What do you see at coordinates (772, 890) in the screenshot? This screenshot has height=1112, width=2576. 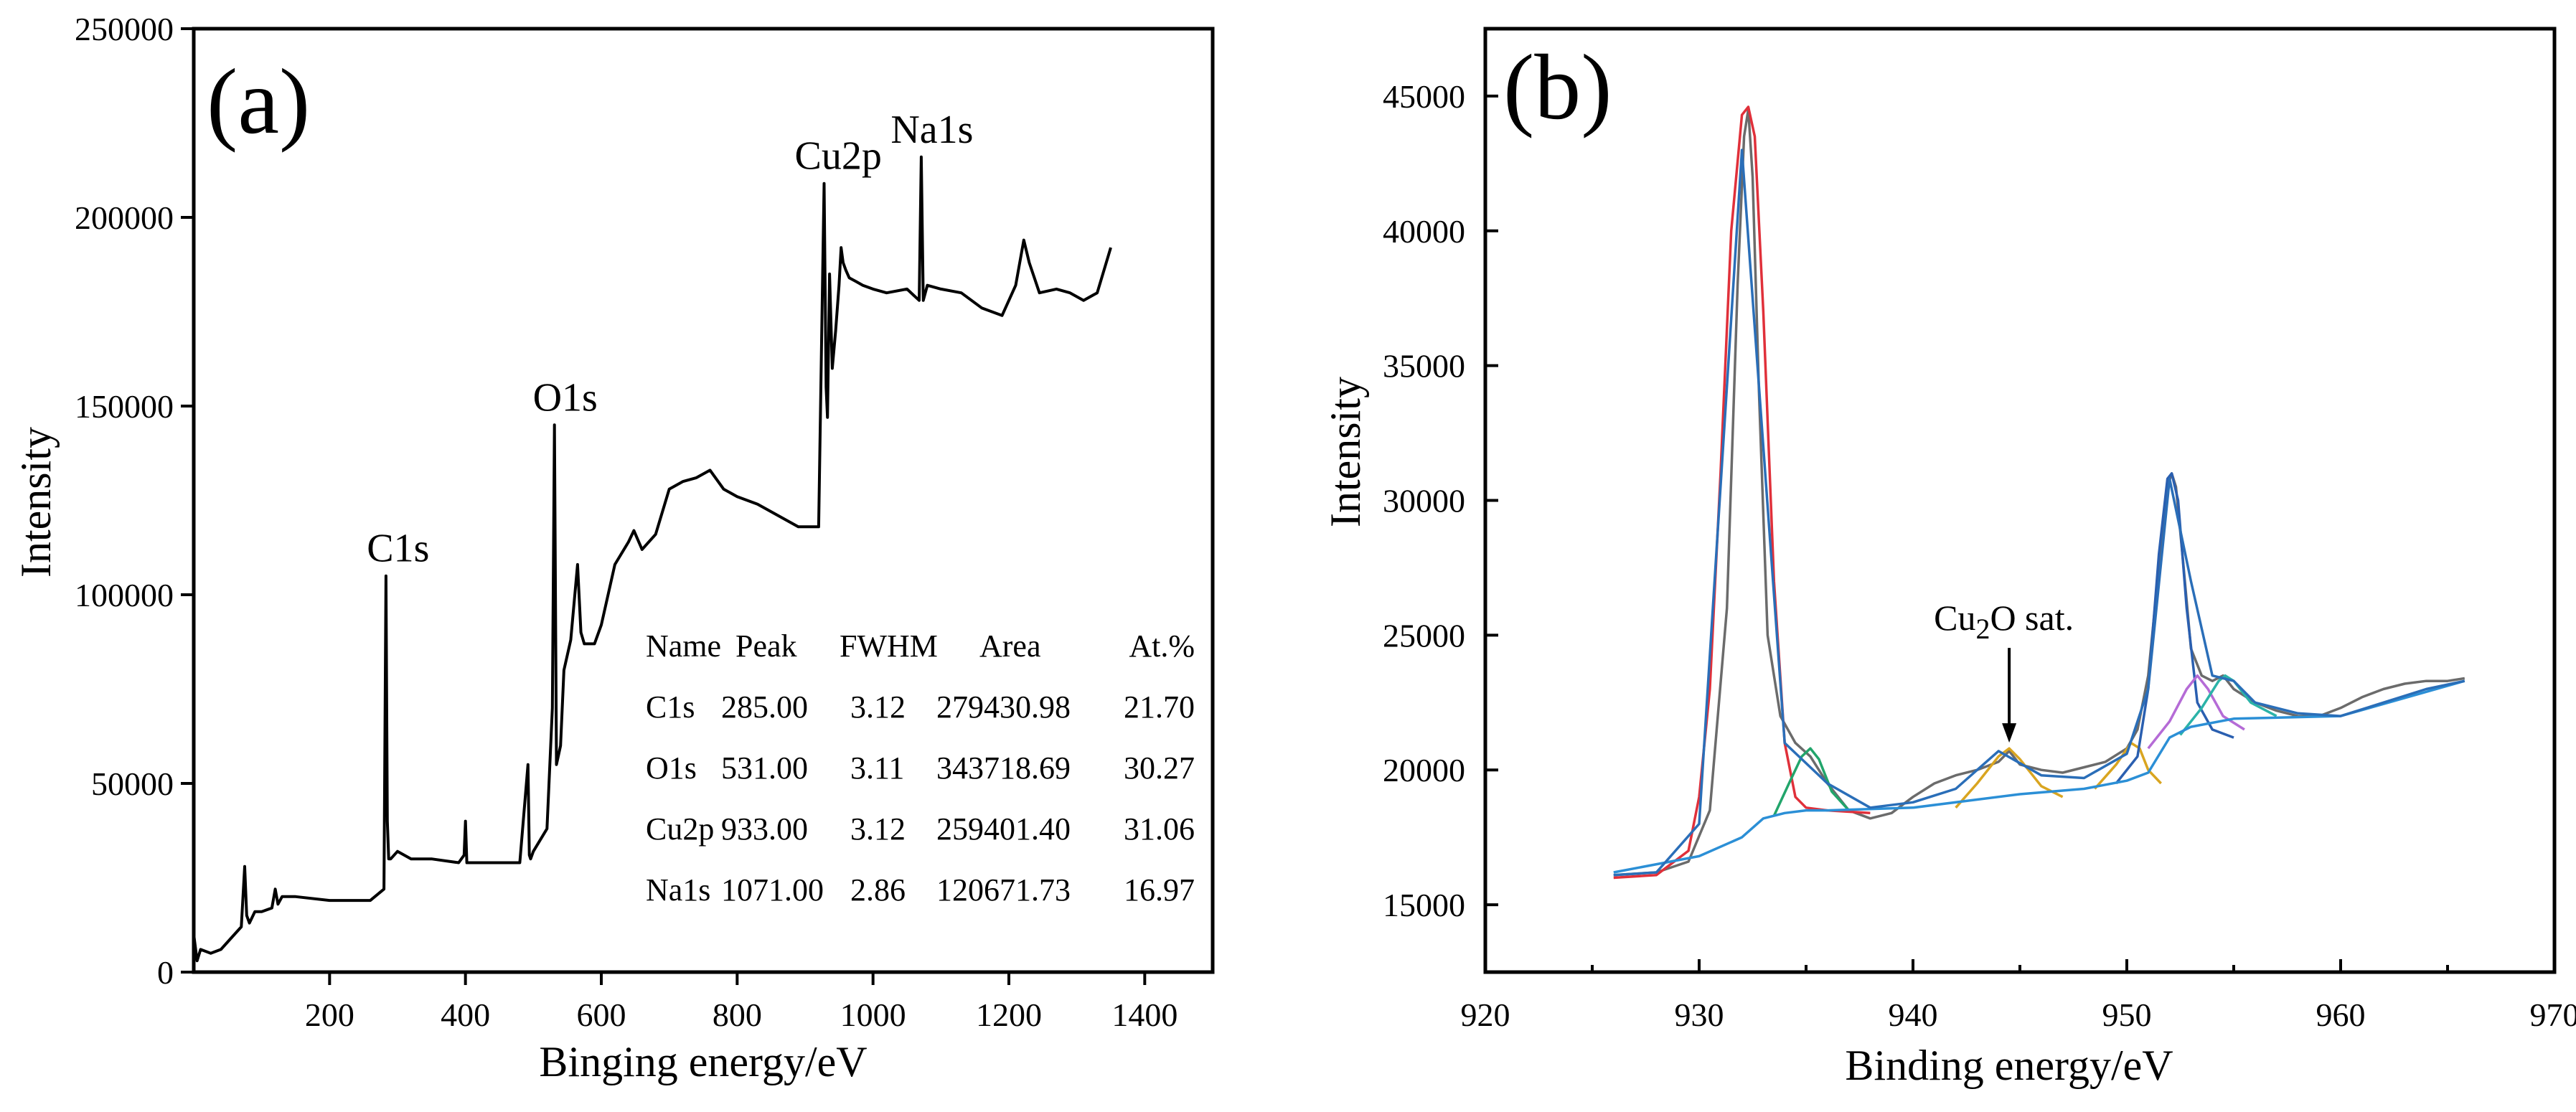 I see `table-cell: 1071.00` at bounding box center [772, 890].